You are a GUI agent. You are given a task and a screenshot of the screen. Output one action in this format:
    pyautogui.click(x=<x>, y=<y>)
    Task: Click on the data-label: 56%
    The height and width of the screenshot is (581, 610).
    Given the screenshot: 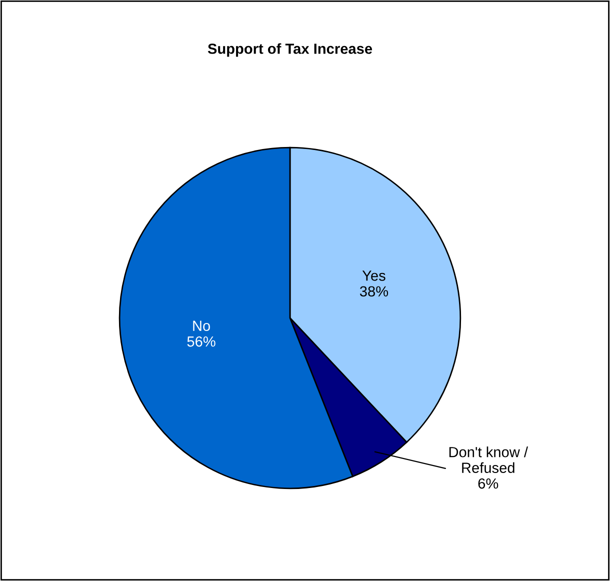 What is the action you would take?
    pyautogui.click(x=201, y=341)
    